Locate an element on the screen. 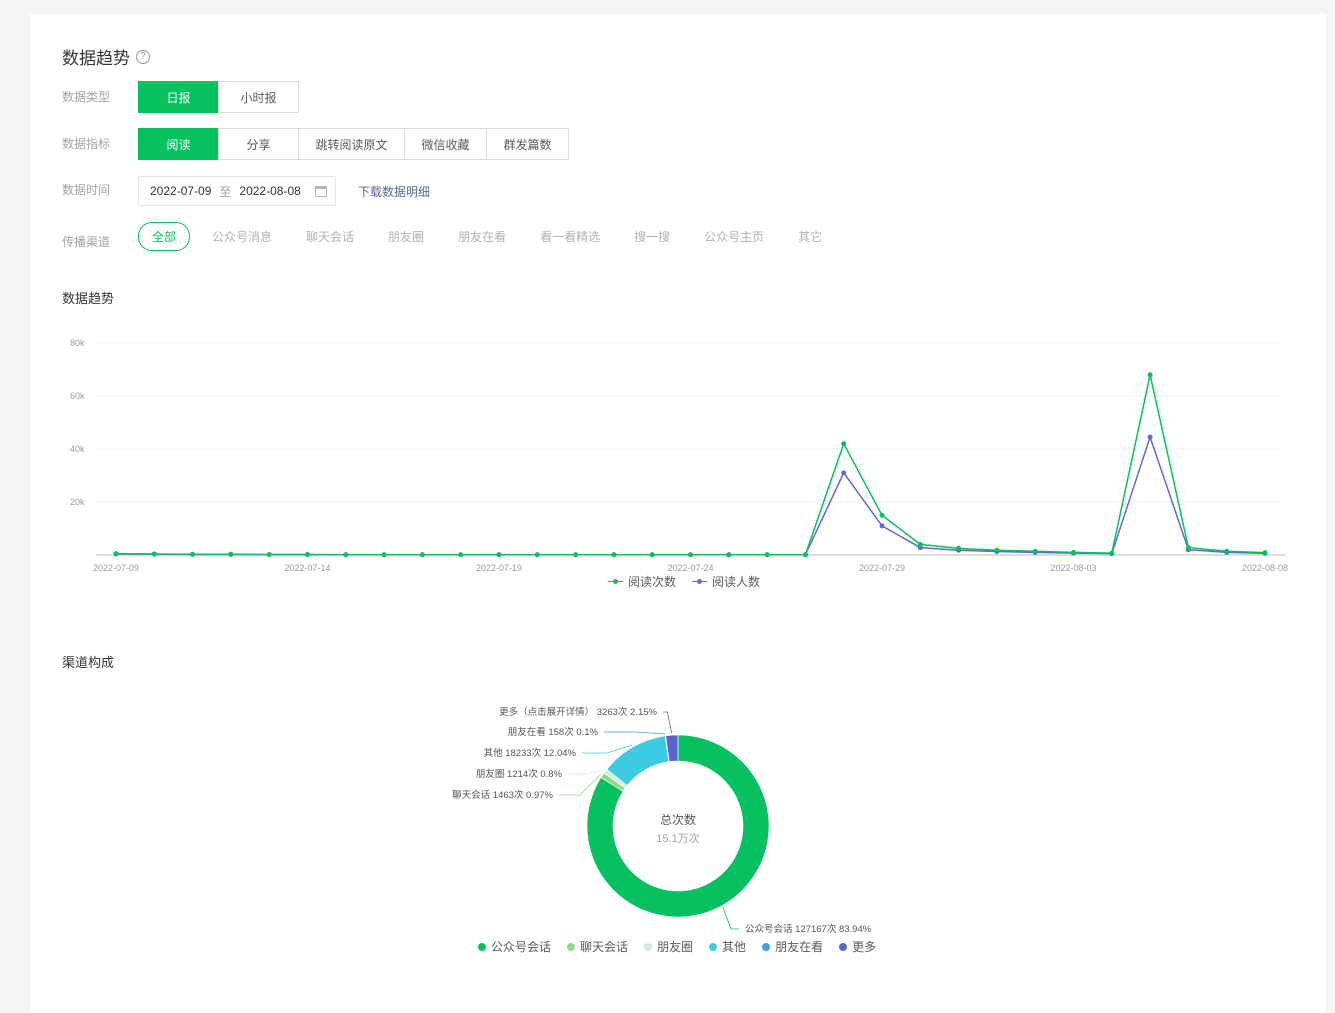  legend-item: 阅读次数 is located at coordinates (642, 581).